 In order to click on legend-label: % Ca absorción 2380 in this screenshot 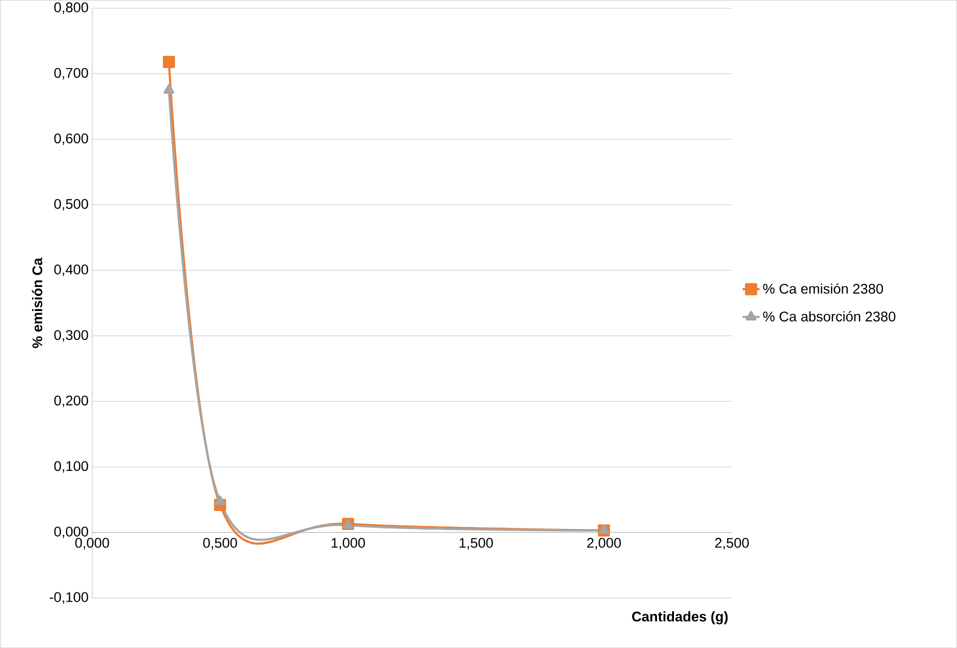, I will do `click(829, 316)`.